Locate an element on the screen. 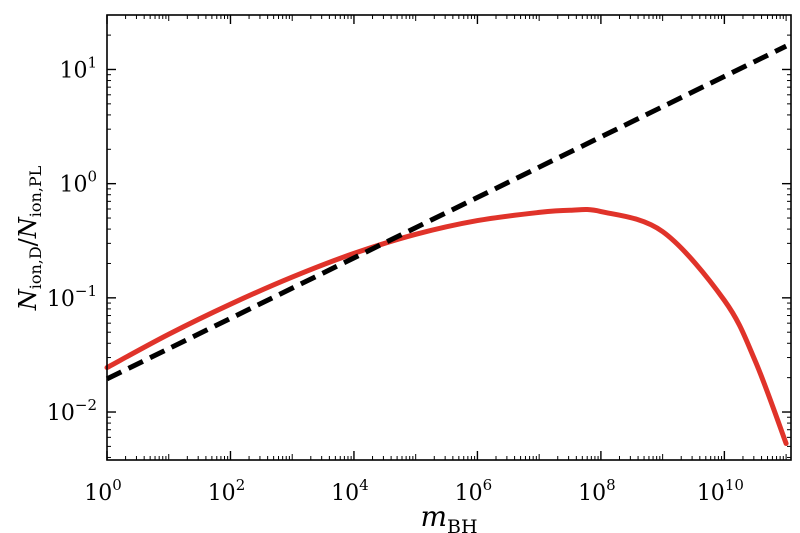 The image size is (800, 533). y-tick-label: 10¹ is located at coordinates (78, 68).